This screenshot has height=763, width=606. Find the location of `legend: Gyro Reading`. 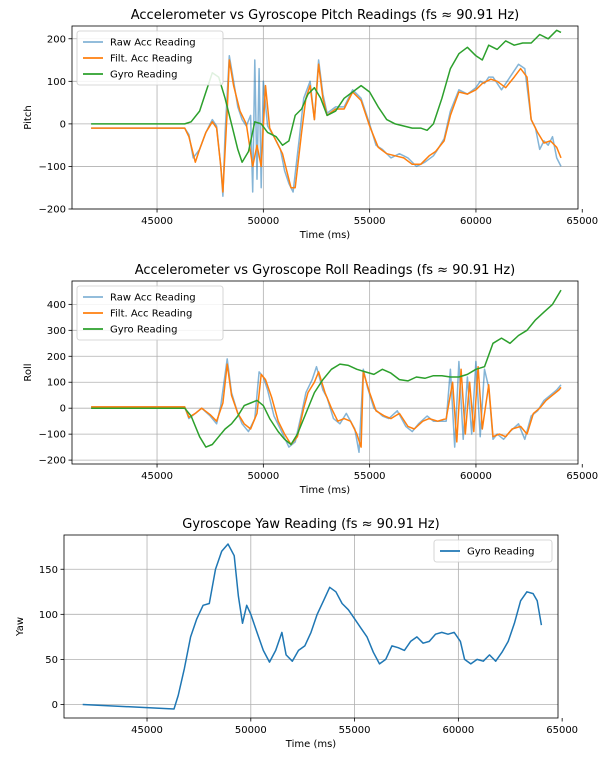

legend: Gyro Reading is located at coordinates (493, 551).